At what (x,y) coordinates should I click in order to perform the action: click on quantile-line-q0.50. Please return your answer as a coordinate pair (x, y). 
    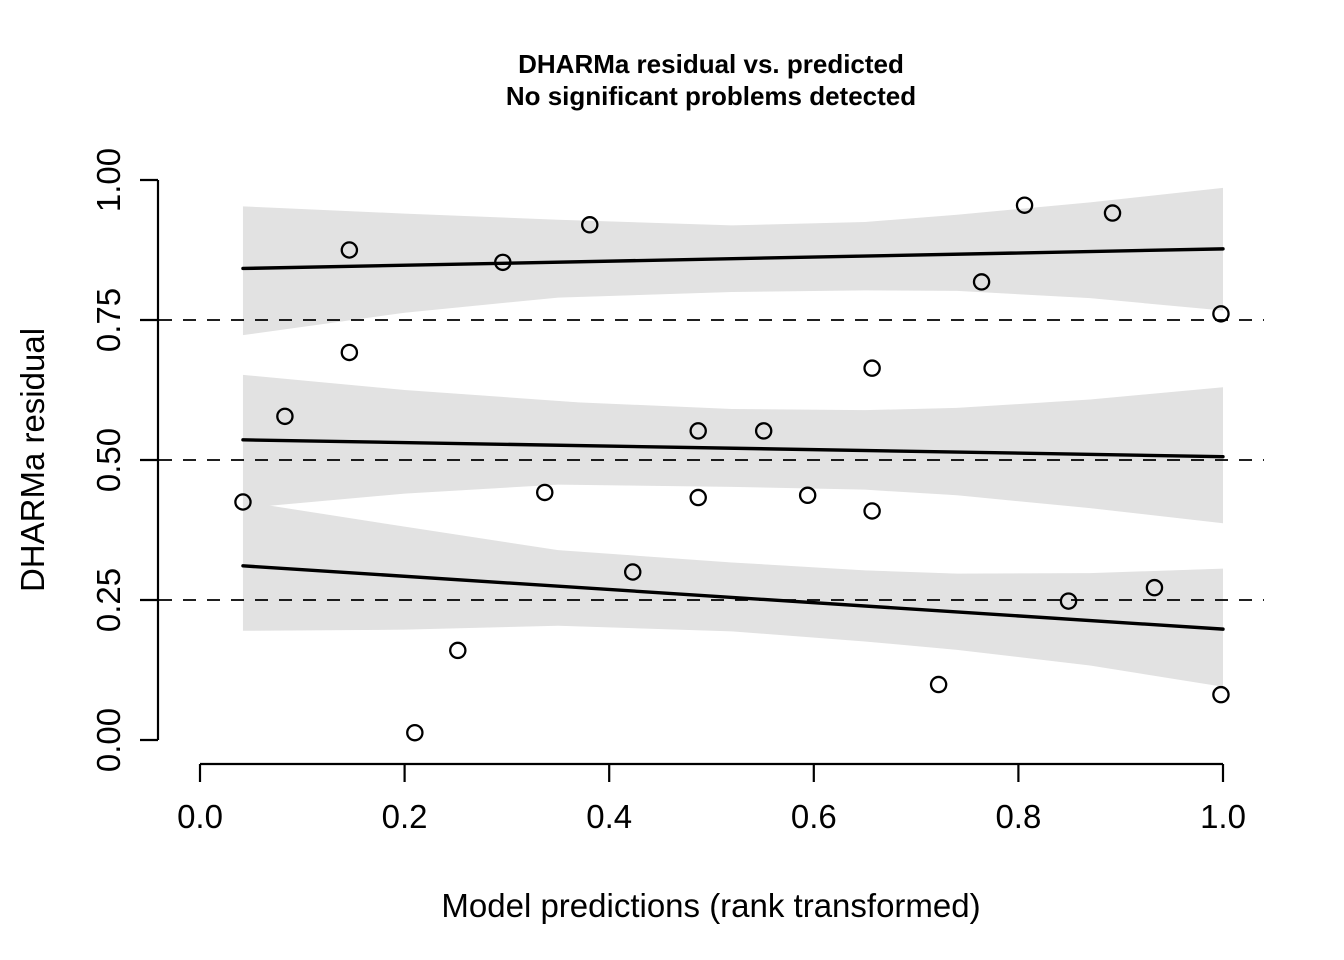
    Looking at the image, I should click on (733, 448).